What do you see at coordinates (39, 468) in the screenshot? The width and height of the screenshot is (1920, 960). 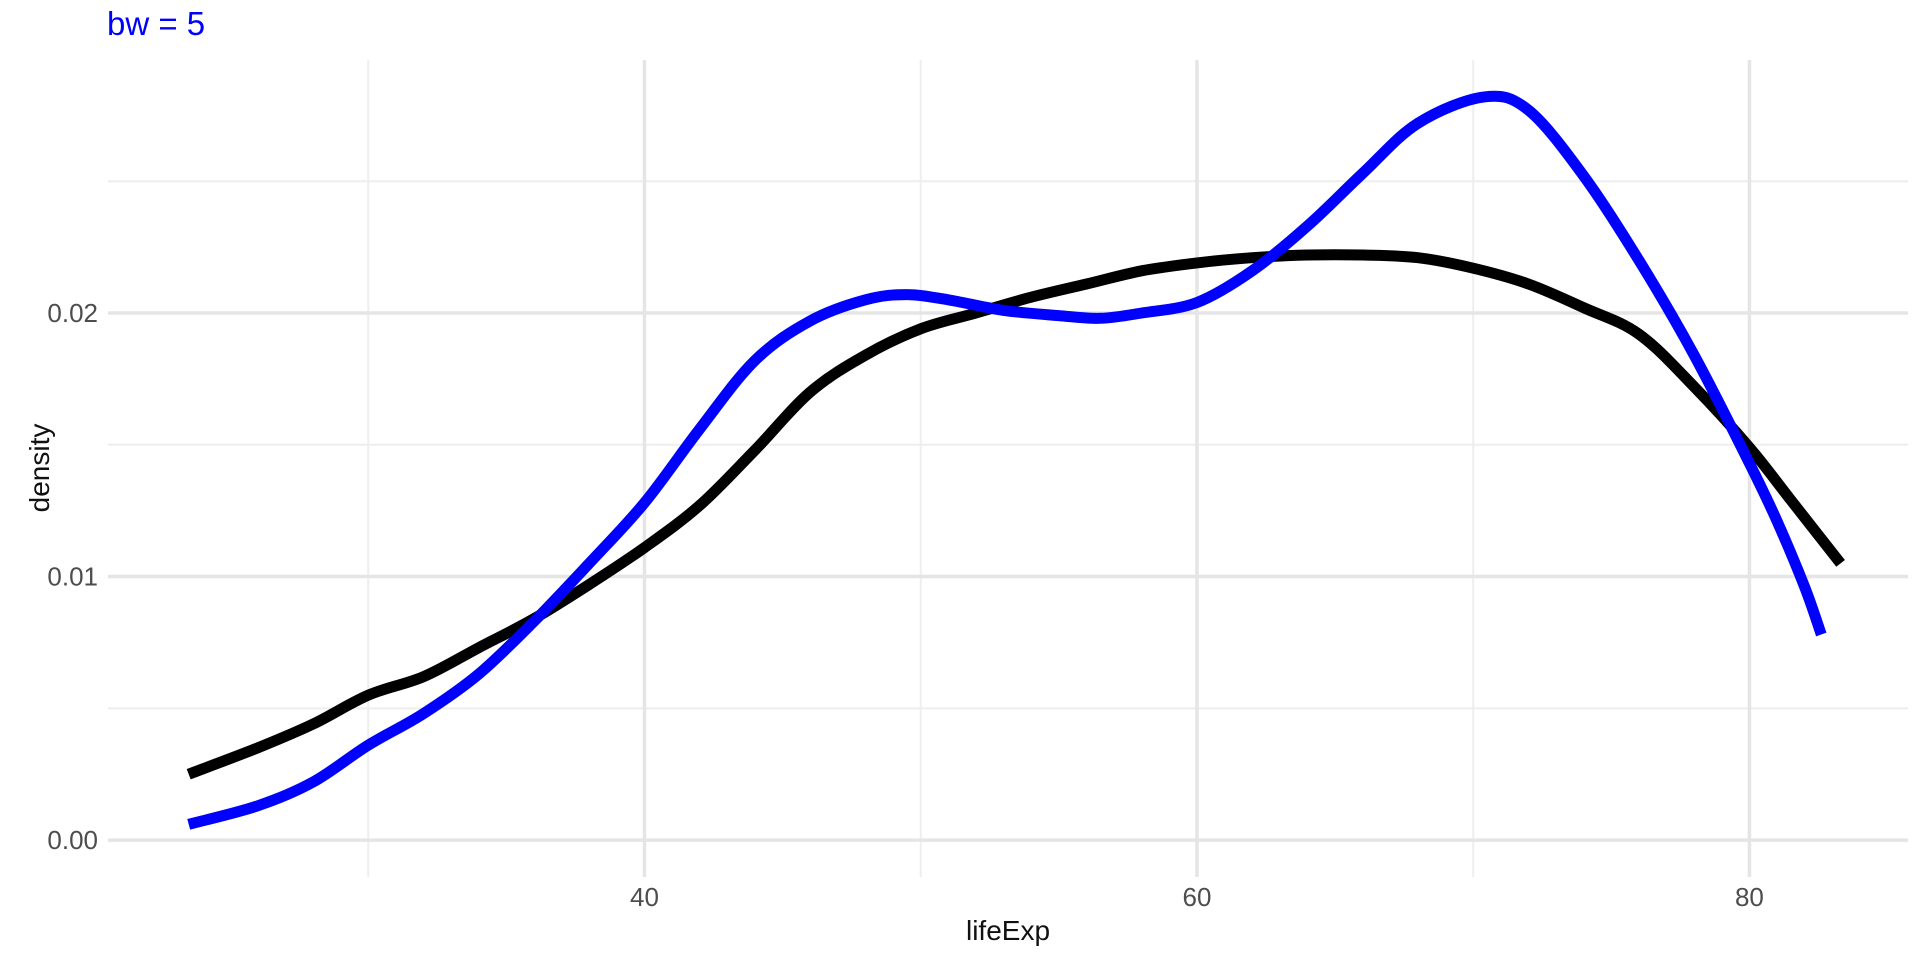 I see `y-axis-title: density` at bounding box center [39, 468].